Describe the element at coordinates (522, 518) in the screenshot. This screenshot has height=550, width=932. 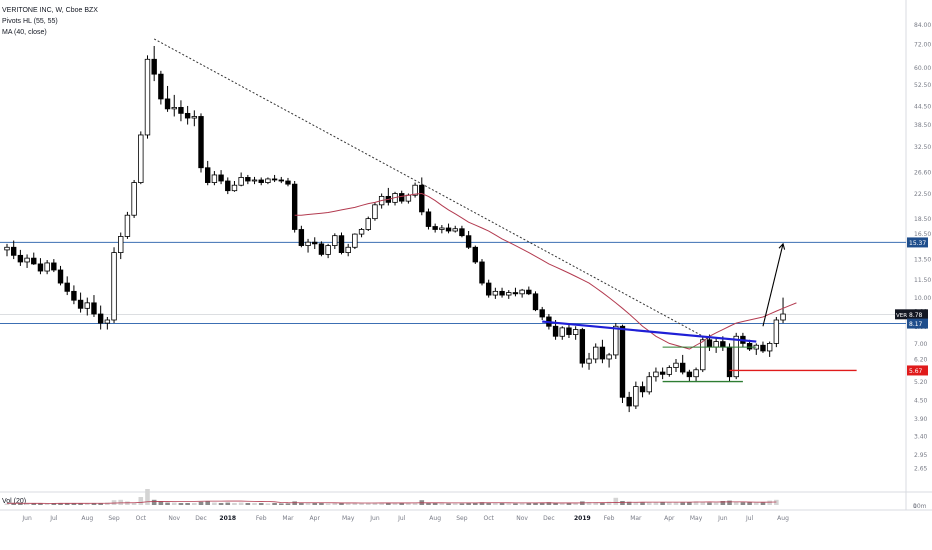
I see `x-tick-label: Nov` at that location.